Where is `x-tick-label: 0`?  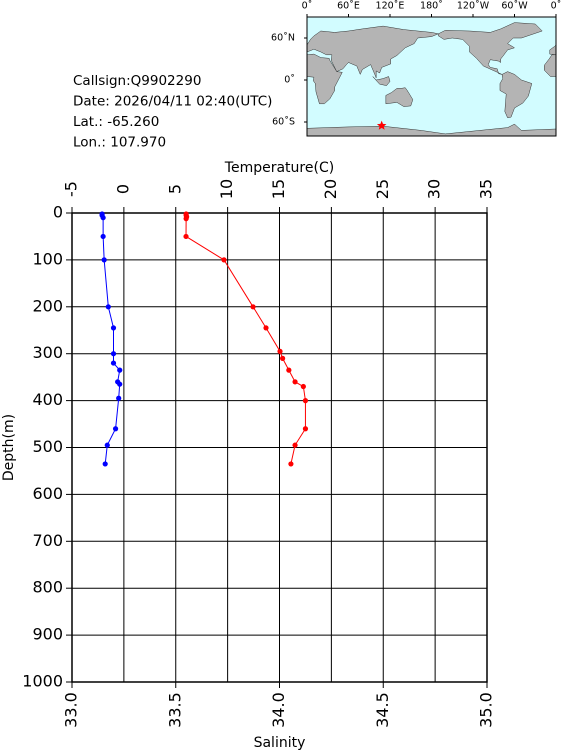 x-tick-label: 0 is located at coordinates (122, 189).